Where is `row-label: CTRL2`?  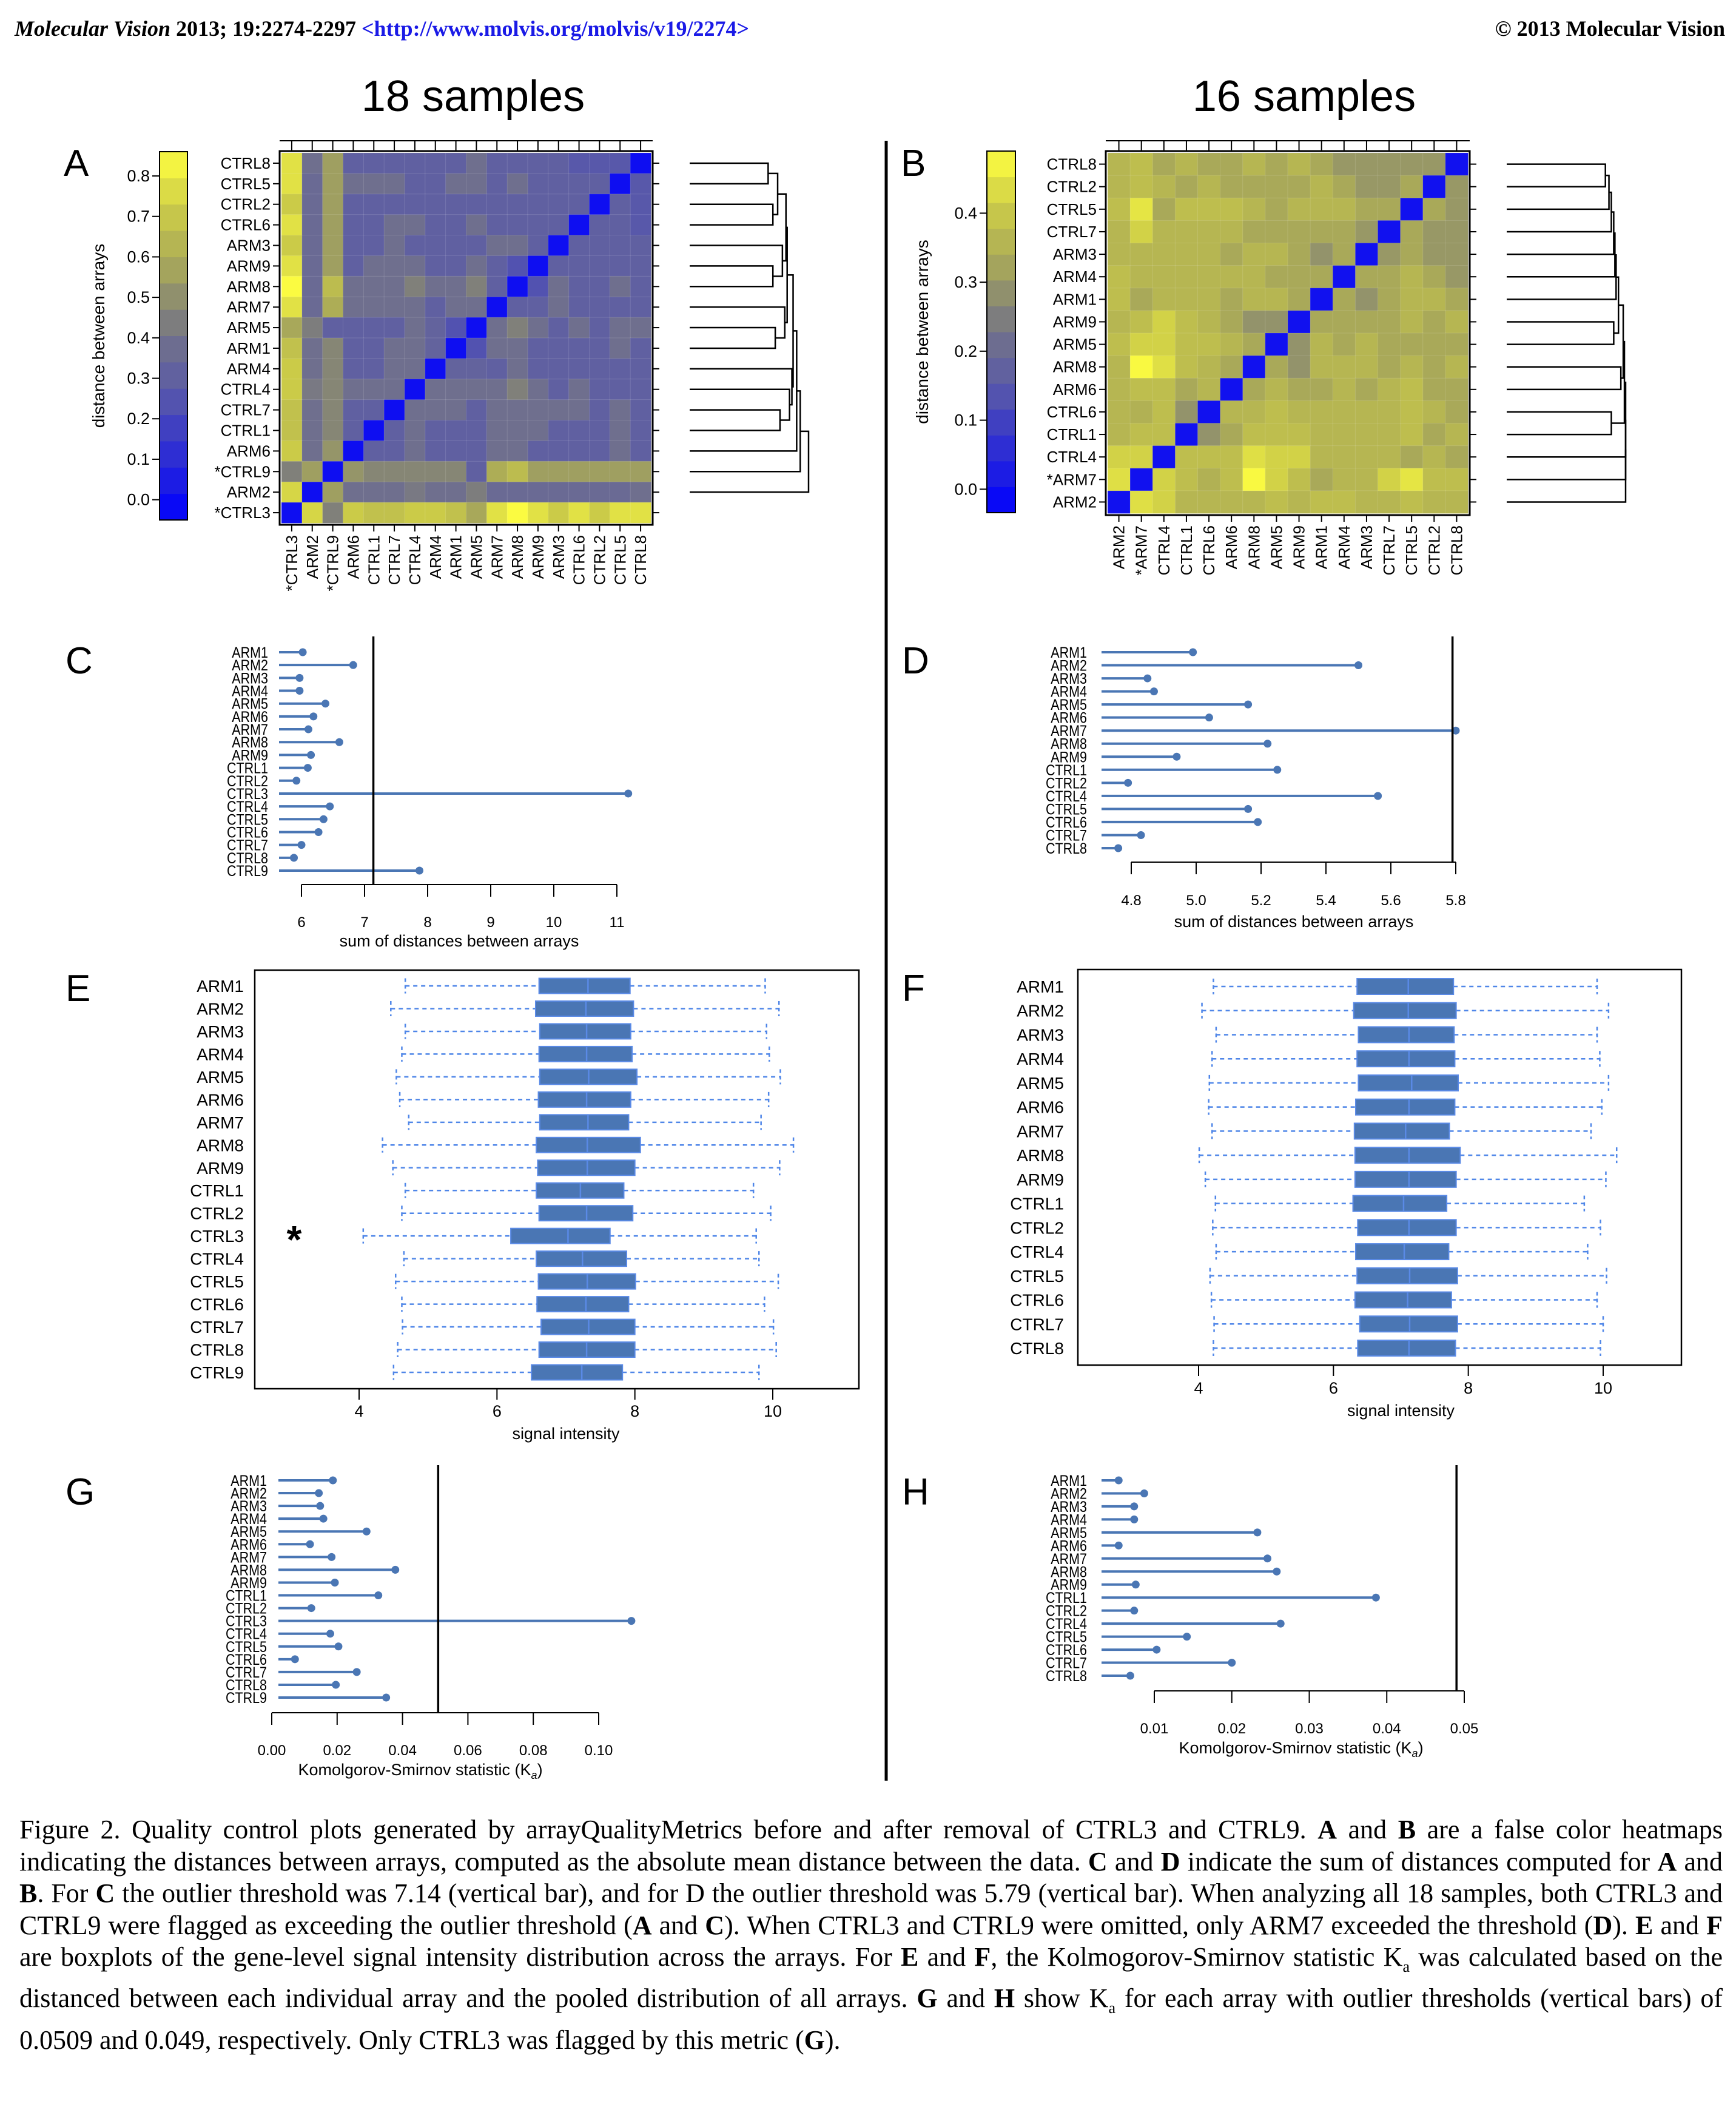 row-label: CTRL2 is located at coordinates (247, 780).